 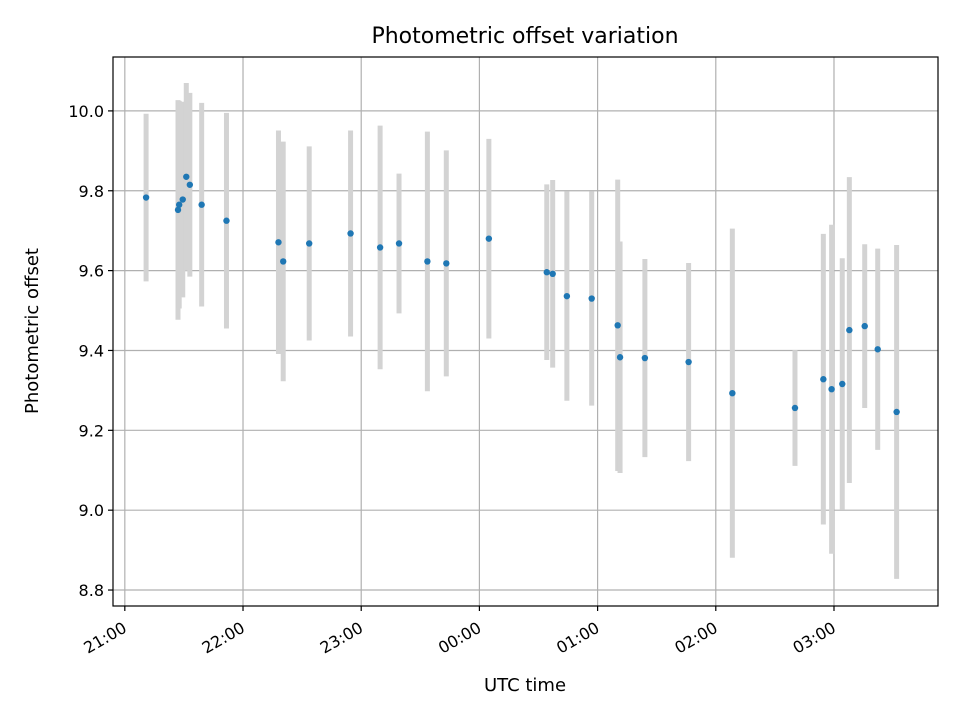 What do you see at coordinates (525, 685) in the screenshot?
I see `x-axis-label: UTC time` at bounding box center [525, 685].